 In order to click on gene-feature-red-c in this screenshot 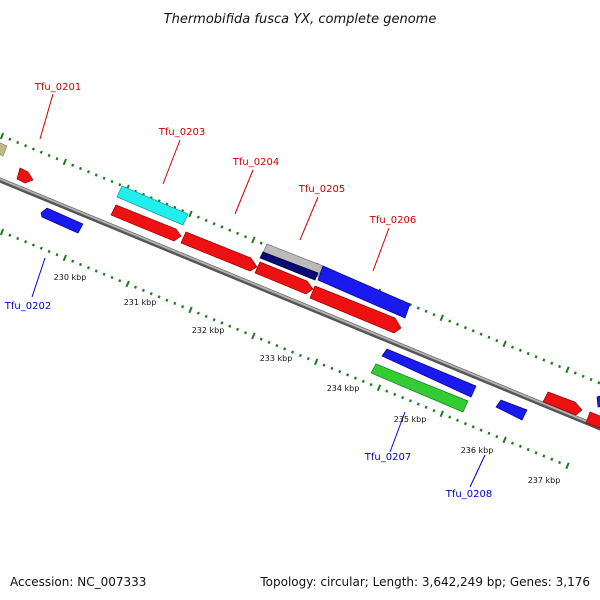, I will do `click(355, 309)`.